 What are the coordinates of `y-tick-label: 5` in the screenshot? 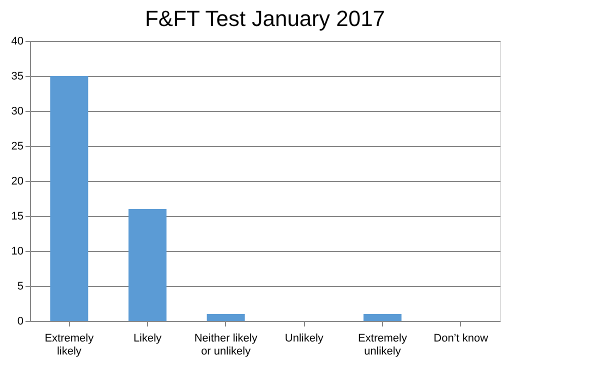 It's located at (20, 286).